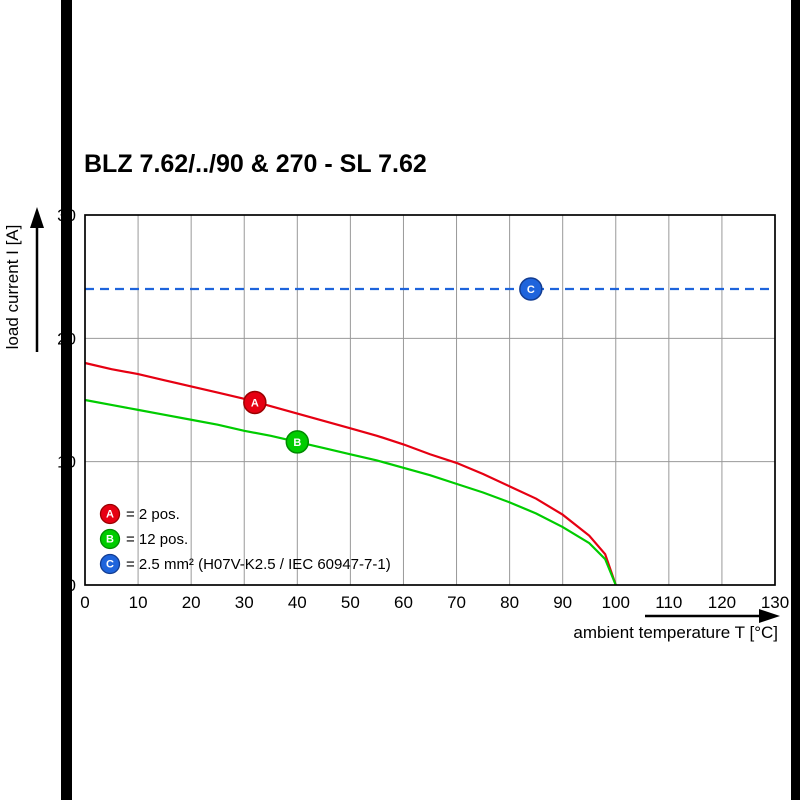  I want to click on x-tick-label: 60, so click(403, 602).